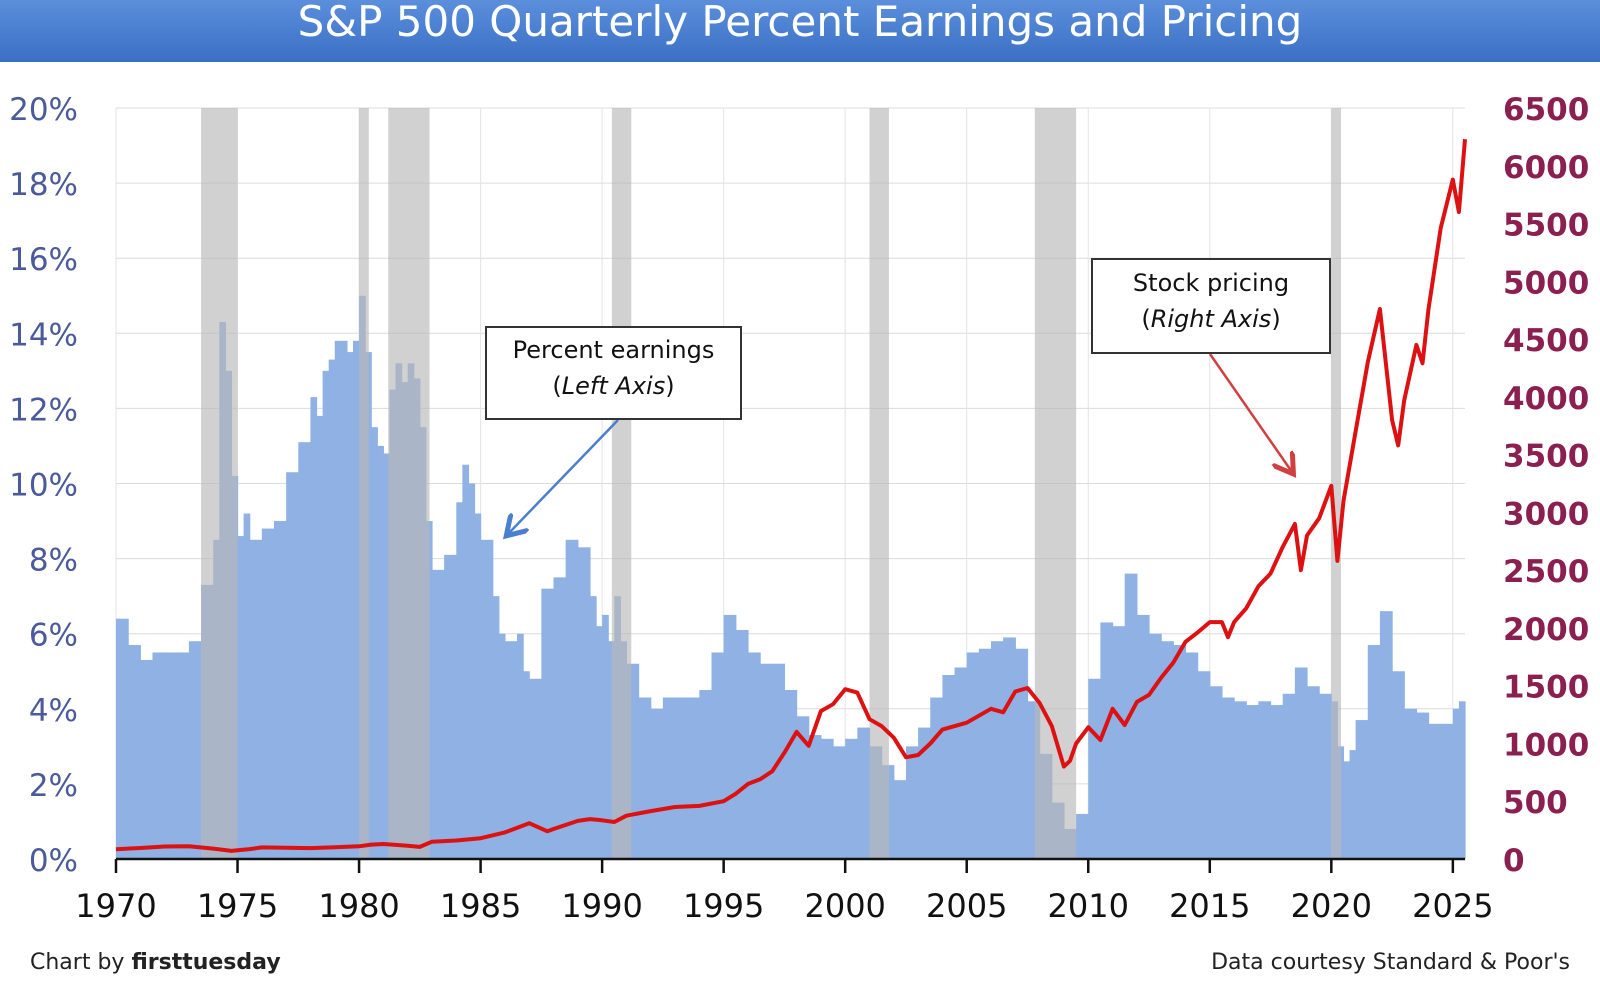 Image resolution: width=1600 pixels, height=983 pixels. What do you see at coordinates (1331, 906) in the screenshot?
I see `x-tick-label: 2020` at bounding box center [1331, 906].